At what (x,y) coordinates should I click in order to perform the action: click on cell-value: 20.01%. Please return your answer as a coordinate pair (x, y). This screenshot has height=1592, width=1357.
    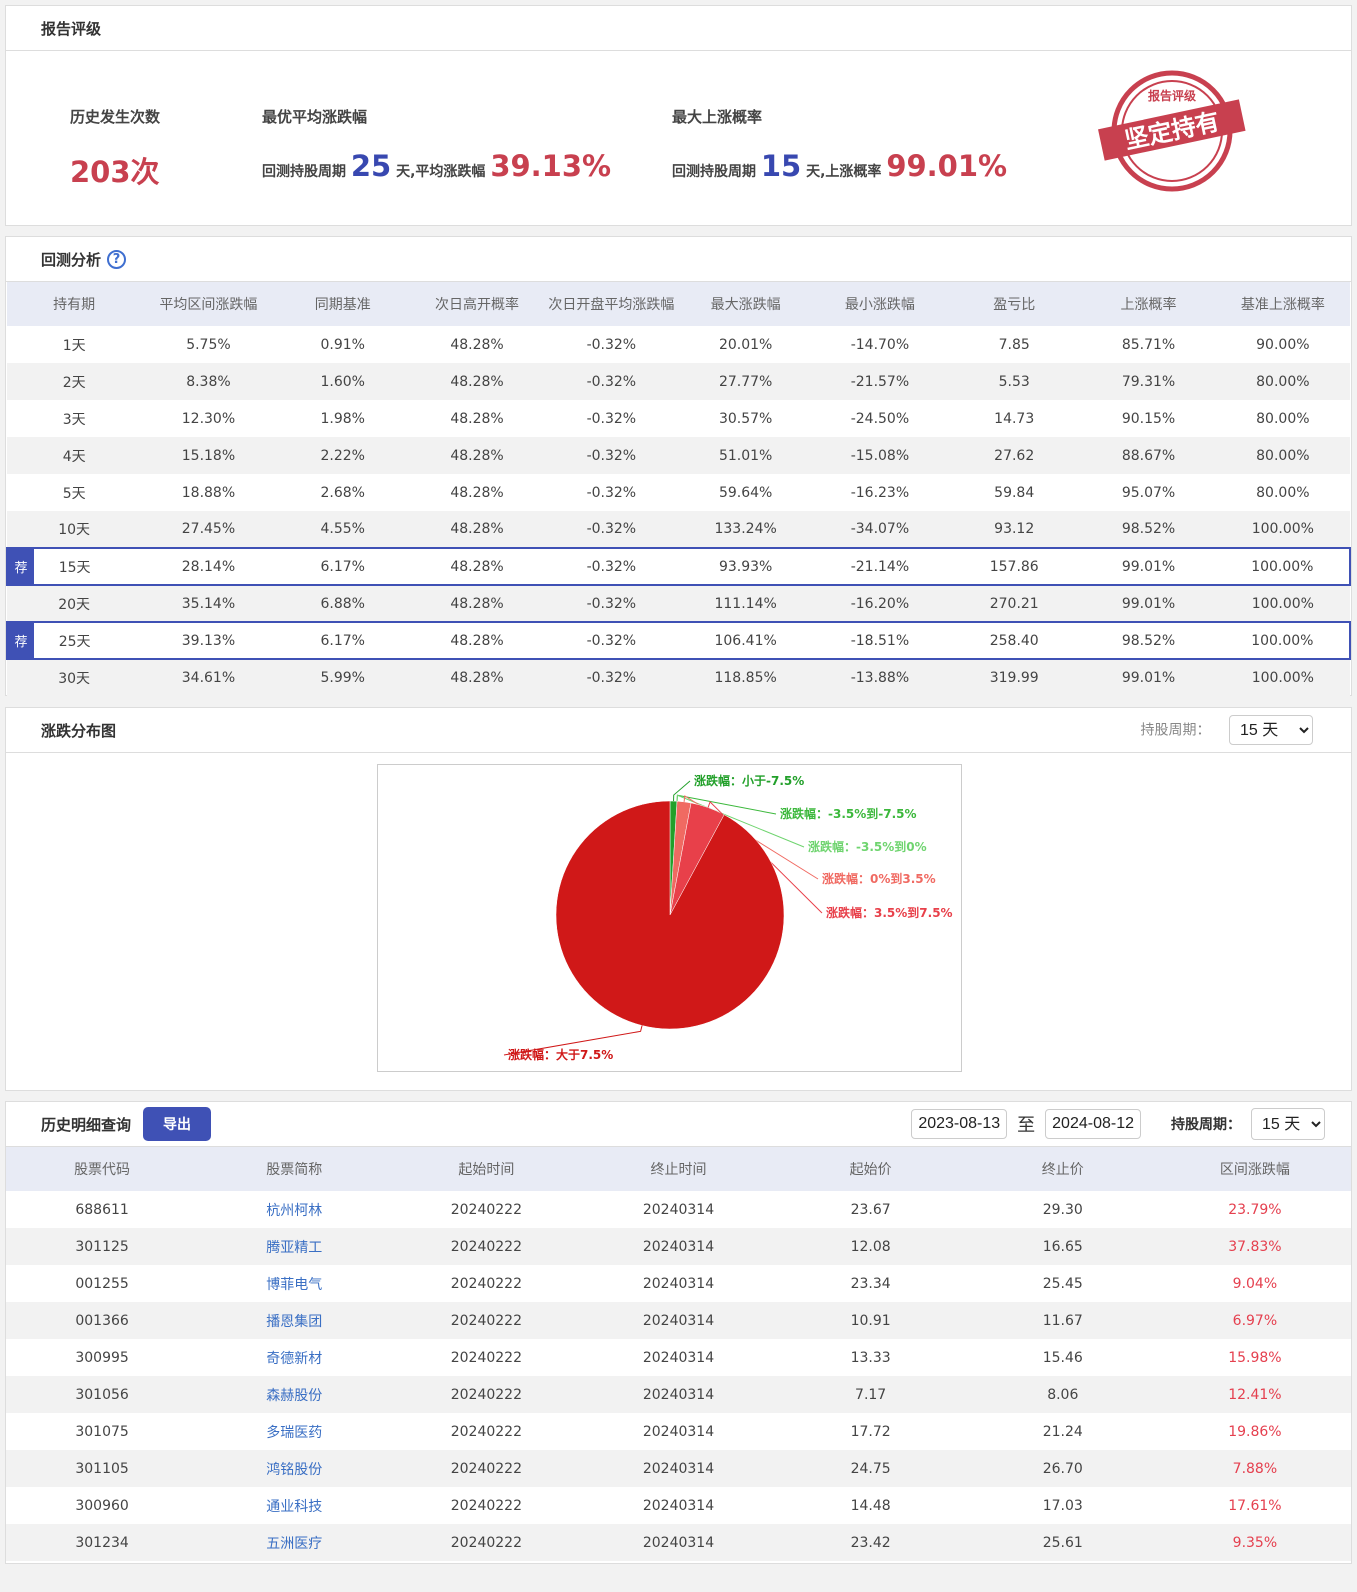
    Looking at the image, I should click on (745, 344).